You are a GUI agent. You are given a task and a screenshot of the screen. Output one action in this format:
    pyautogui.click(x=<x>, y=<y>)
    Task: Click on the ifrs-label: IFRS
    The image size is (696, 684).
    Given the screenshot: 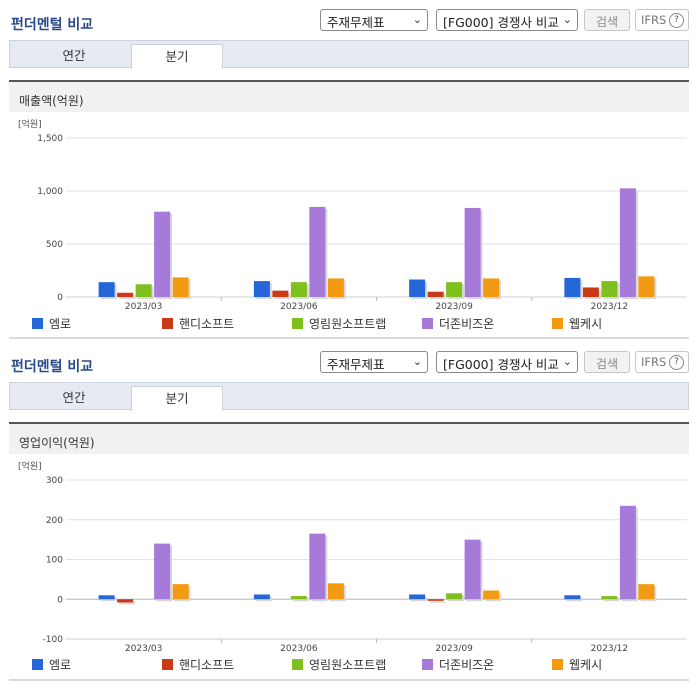 What is the action you would take?
    pyautogui.click(x=654, y=362)
    